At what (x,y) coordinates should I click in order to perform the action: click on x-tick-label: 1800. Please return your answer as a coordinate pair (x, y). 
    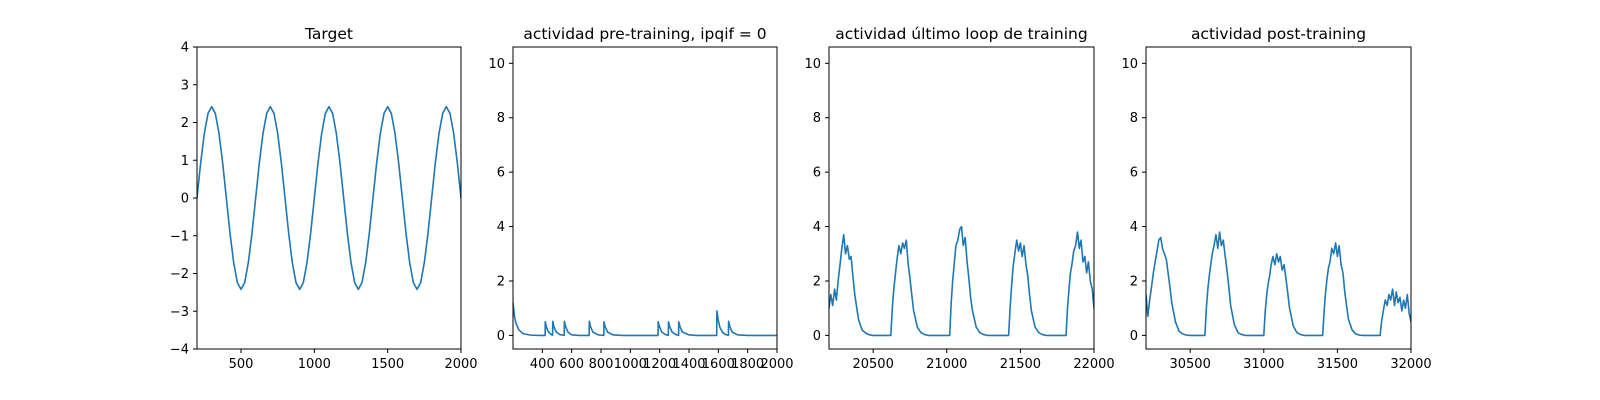
    Looking at the image, I should click on (747, 364).